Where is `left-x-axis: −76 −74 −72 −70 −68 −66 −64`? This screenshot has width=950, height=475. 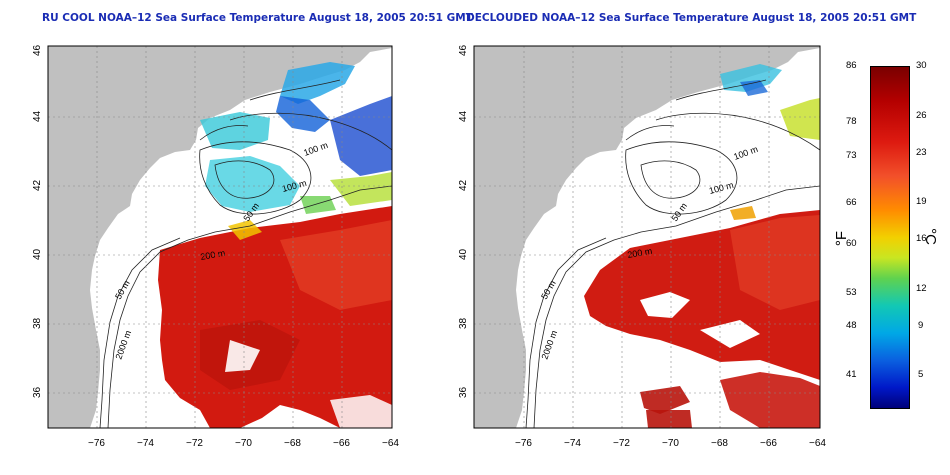 left-x-axis: −76 −74 −72 −70 −68 −66 −64 is located at coordinates (243, 443).